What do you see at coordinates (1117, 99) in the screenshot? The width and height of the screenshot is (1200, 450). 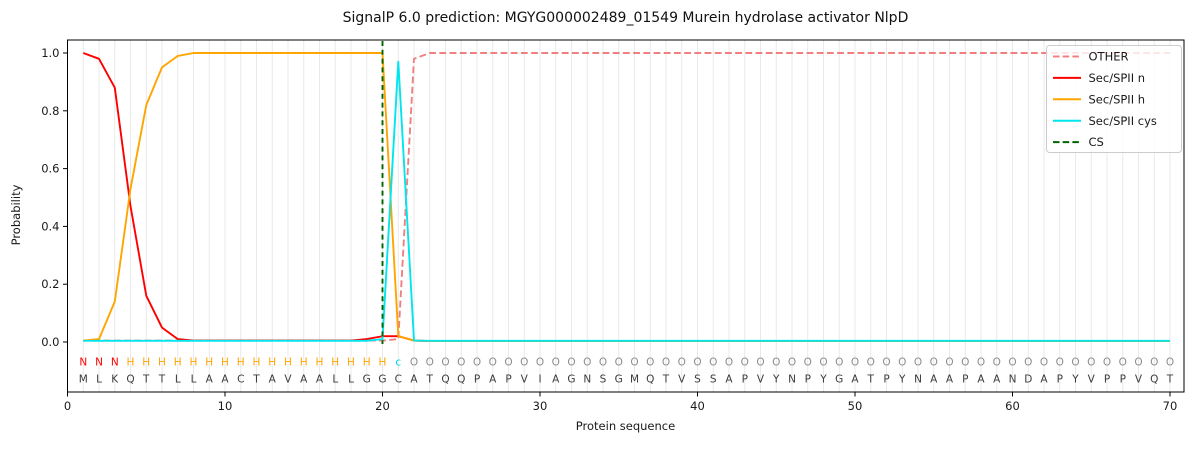 I see `legend-label-sec-spii-h: Sec/SPII h` at bounding box center [1117, 99].